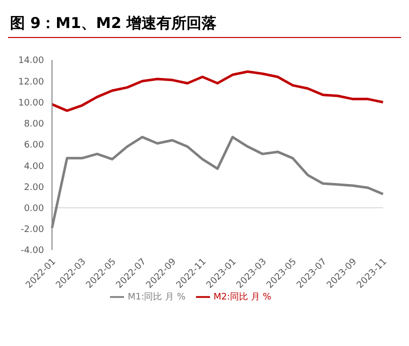  What do you see at coordinates (204, 23) in the screenshot?
I see `chart-title: 图 9：M1、M2 增速有所回落` at bounding box center [204, 23].